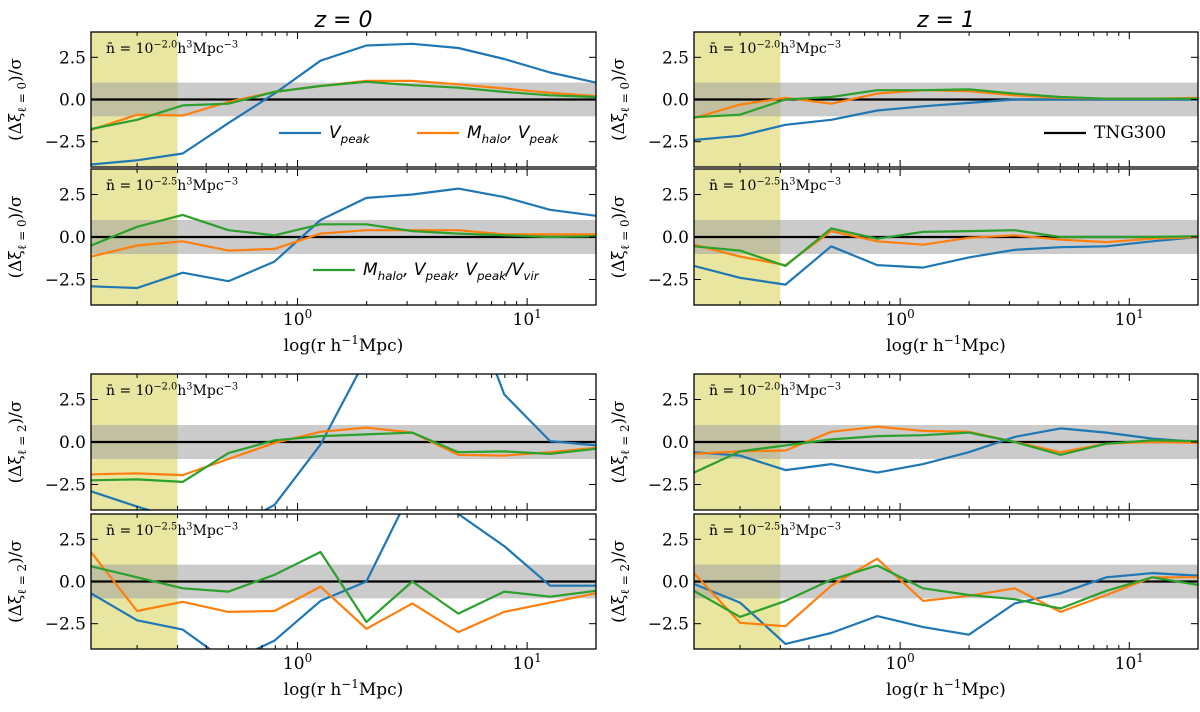 Image resolution: width=1200 pixels, height=712 pixels. I want to click on legend-label: Mhalo, Vpeak, Vpeak/Vvir, so click(451, 271).